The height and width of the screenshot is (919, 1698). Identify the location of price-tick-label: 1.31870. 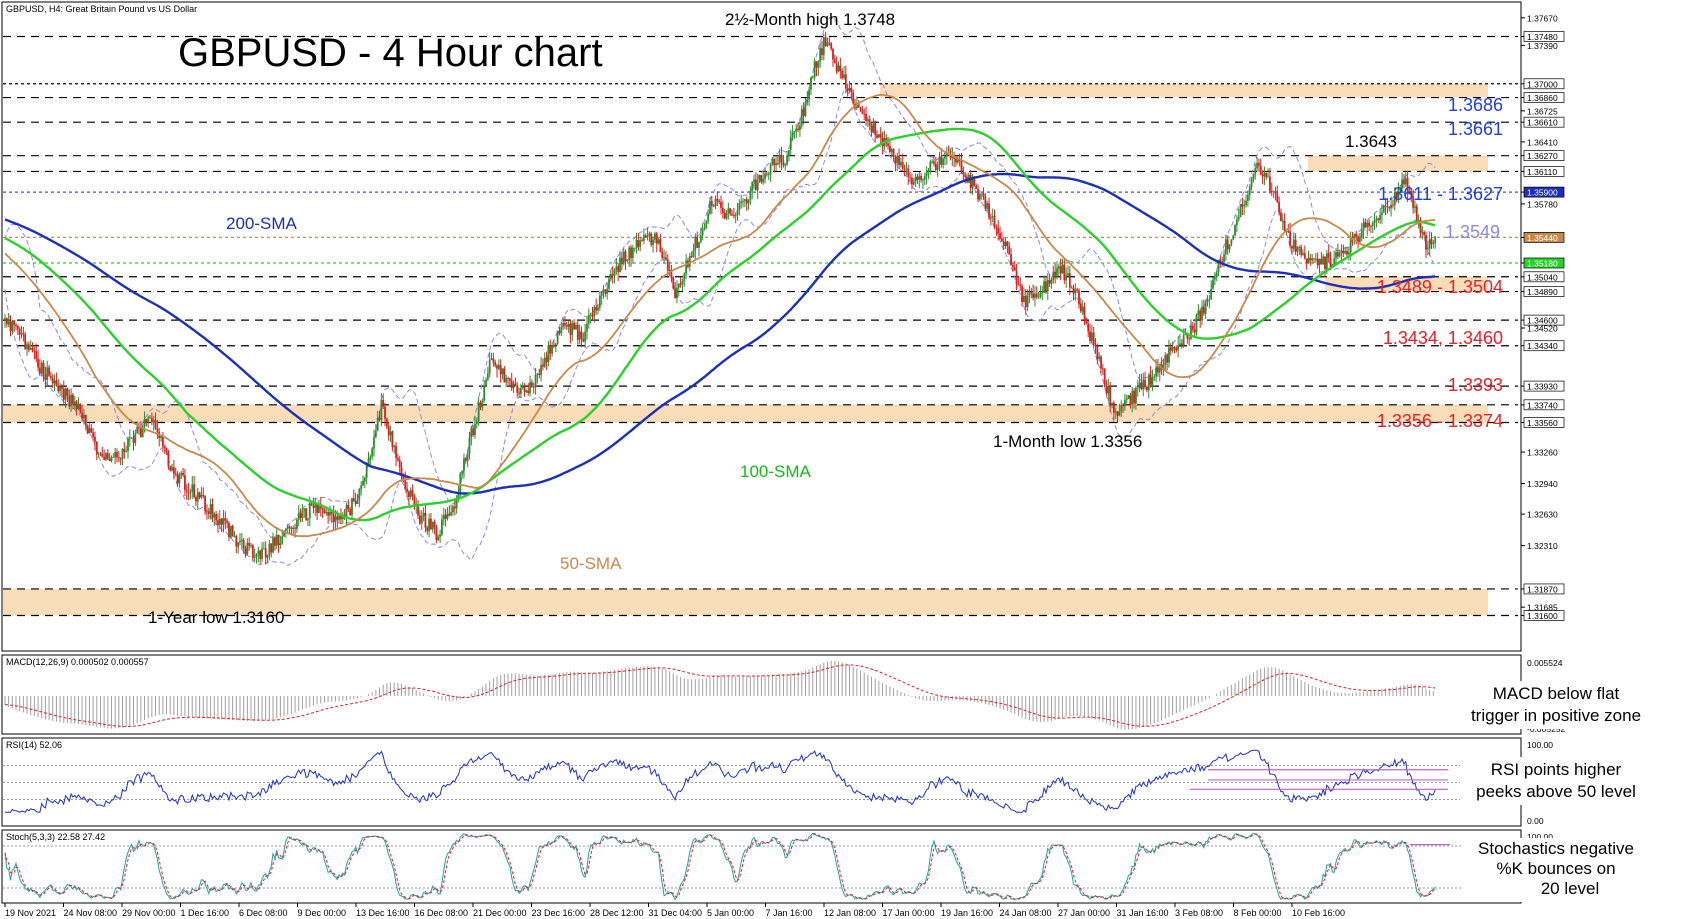
(1542, 589).